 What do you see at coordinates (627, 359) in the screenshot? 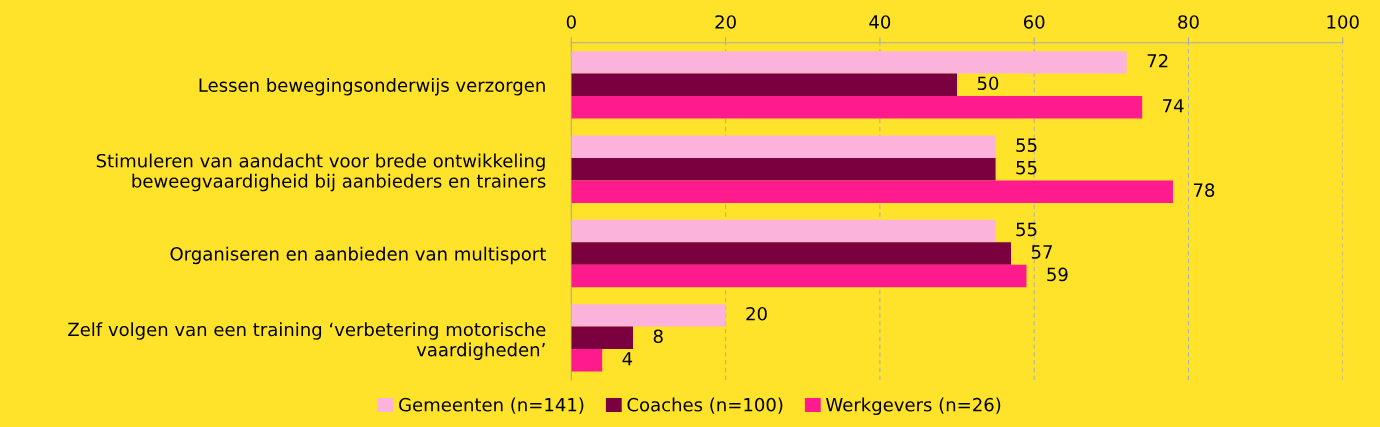
I see `data-label: 4` at bounding box center [627, 359].